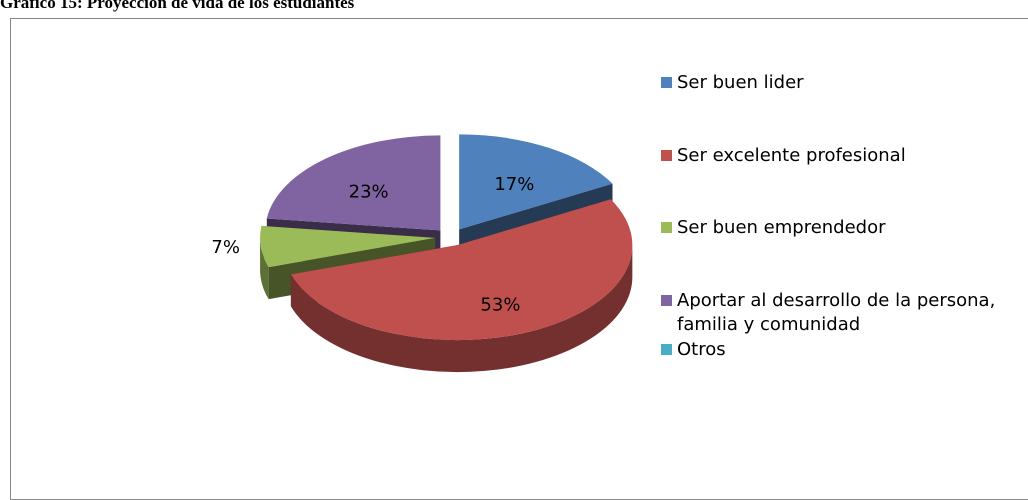 This screenshot has width=1028, height=500. What do you see at coordinates (791, 155) in the screenshot?
I see `legend-label: Ser excelente profesional` at bounding box center [791, 155].